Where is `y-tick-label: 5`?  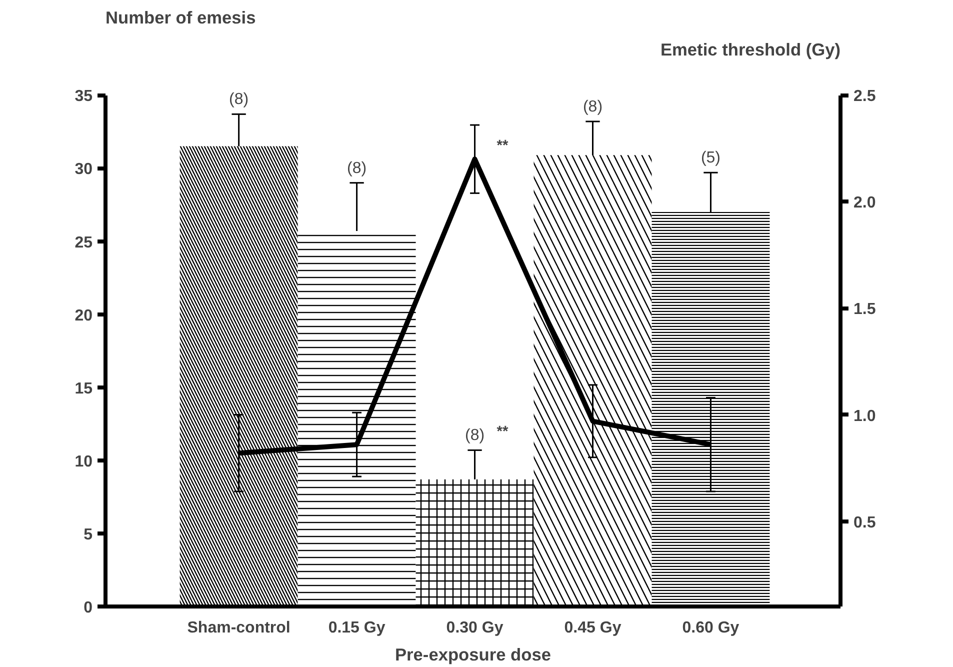 y-tick-label: 5 is located at coordinates (88, 535).